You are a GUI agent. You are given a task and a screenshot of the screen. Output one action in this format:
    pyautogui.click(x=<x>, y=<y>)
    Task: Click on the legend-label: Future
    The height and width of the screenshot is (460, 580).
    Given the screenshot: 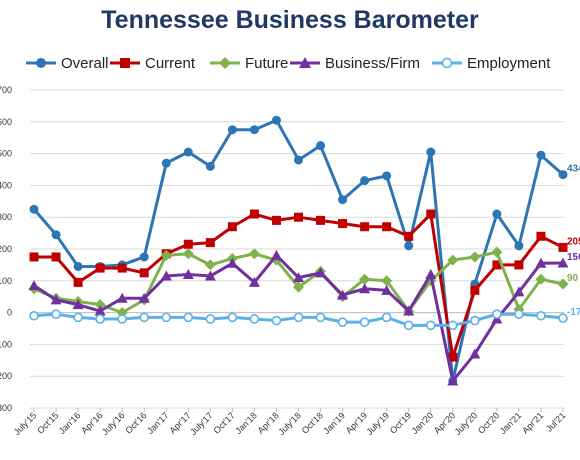 What is the action you would take?
    pyautogui.click(x=266, y=63)
    